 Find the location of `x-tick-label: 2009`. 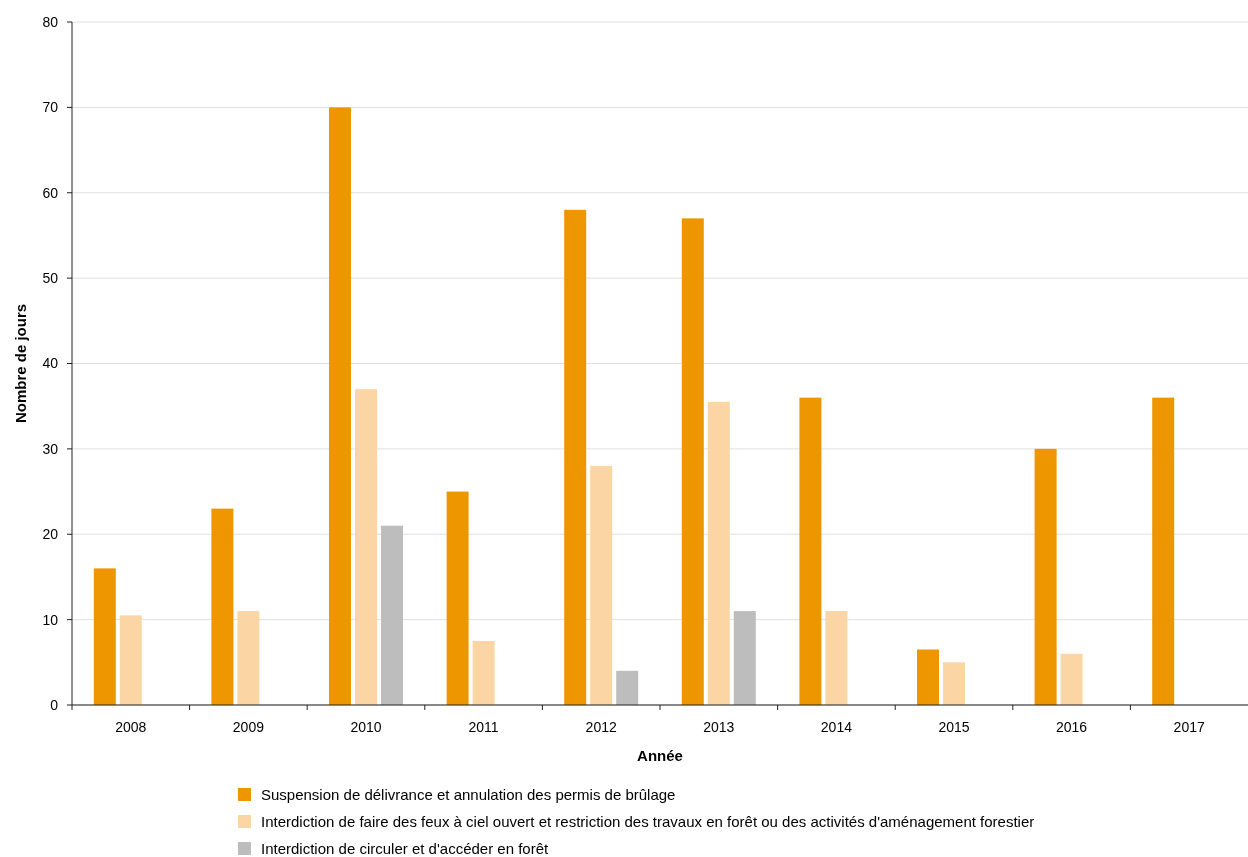

x-tick-label: 2009 is located at coordinates (248, 727).